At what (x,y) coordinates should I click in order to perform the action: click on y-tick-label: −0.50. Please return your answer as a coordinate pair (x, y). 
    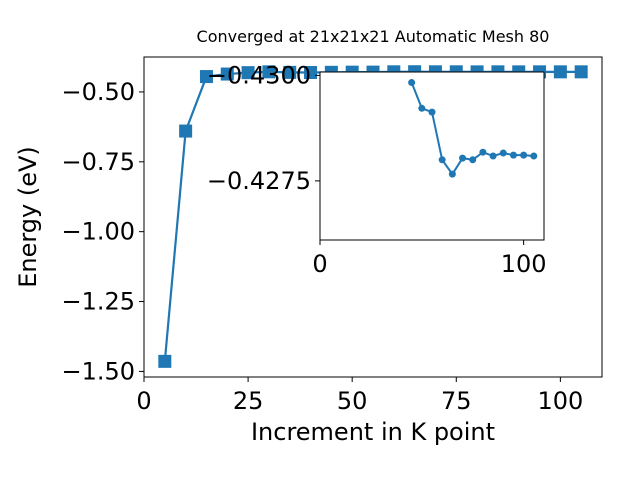
    Looking at the image, I should click on (98, 92).